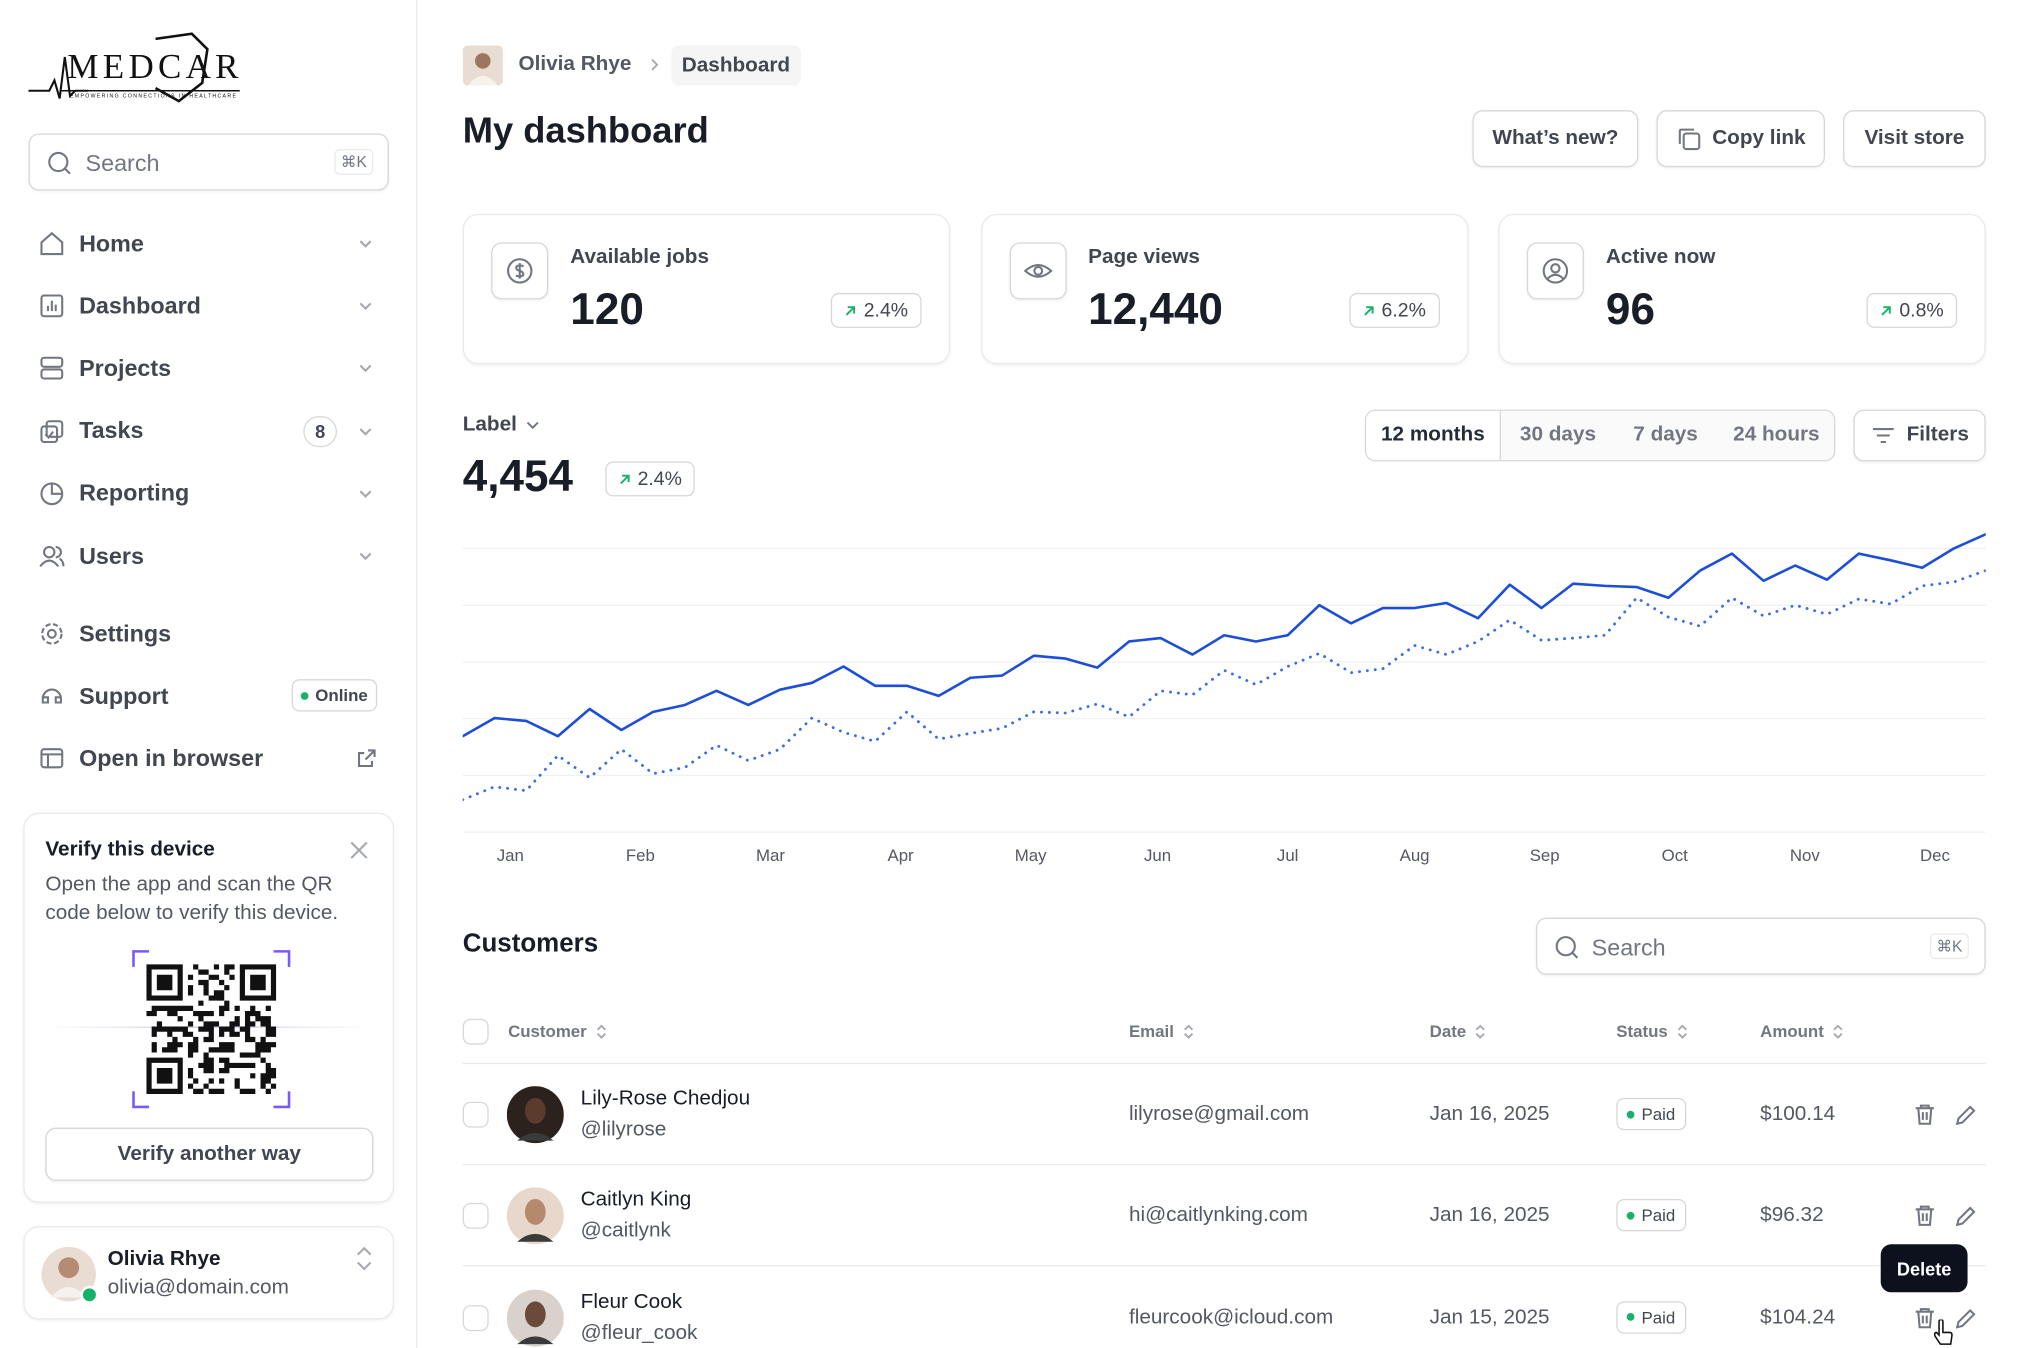 This screenshot has width=2022, height=1348. Describe the element at coordinates (1489, 1114) in the screenshot. I see `customer-date: Jan 16, 2025` at that location.